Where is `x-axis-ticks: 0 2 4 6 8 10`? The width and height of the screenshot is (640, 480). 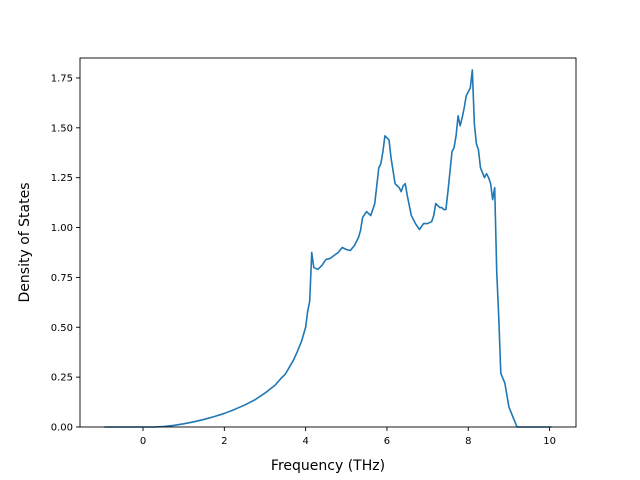 x-axis-ticks: 0 2 4 6 8 10 is located at coordinates (348, 437).